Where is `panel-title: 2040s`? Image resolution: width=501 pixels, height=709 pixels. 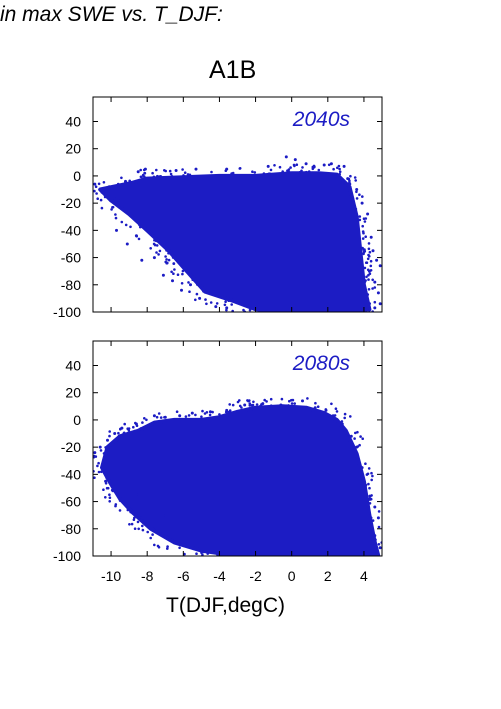 panel-title: 2040s is located at coordinates (321, 119).